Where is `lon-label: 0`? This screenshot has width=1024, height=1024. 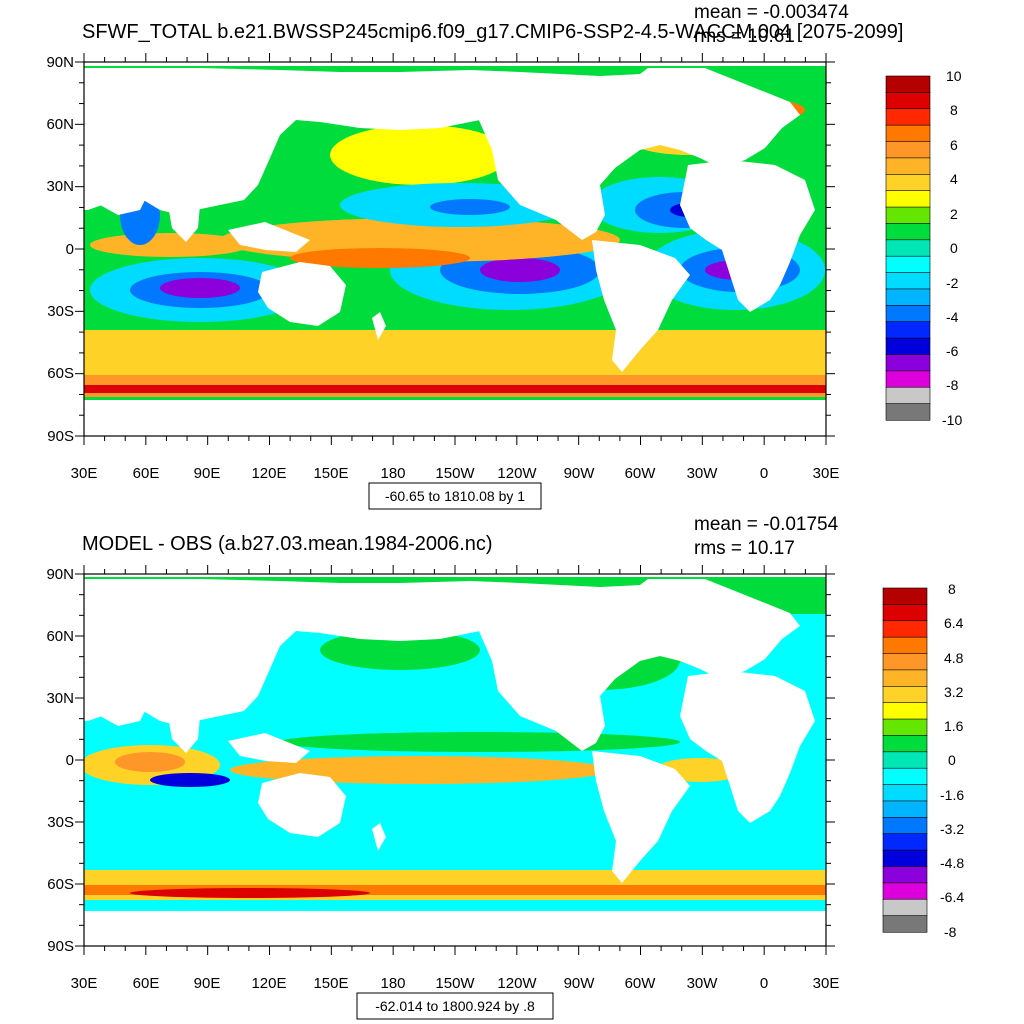
lon-label: 0 is located at coordinates (764, 473).